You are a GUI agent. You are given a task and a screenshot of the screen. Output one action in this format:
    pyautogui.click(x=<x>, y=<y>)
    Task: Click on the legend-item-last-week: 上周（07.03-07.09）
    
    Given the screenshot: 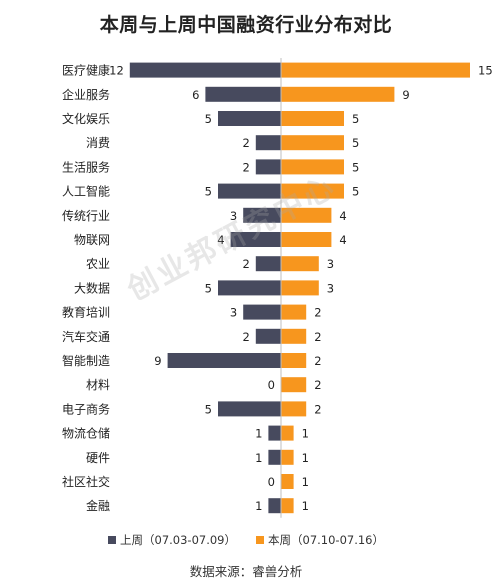 What is the action you would take?
    pyautogui.click(x=172, y=540)
    